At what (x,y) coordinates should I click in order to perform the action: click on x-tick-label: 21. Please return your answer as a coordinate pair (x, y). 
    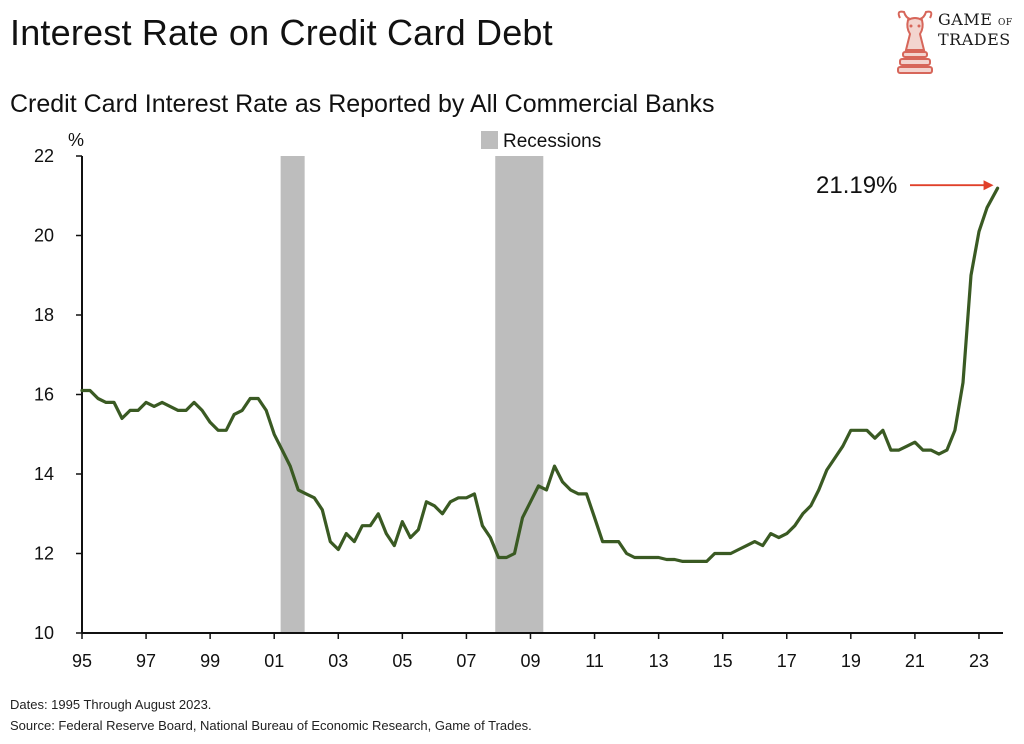
    Looking at the image, I should click on (915, 661).